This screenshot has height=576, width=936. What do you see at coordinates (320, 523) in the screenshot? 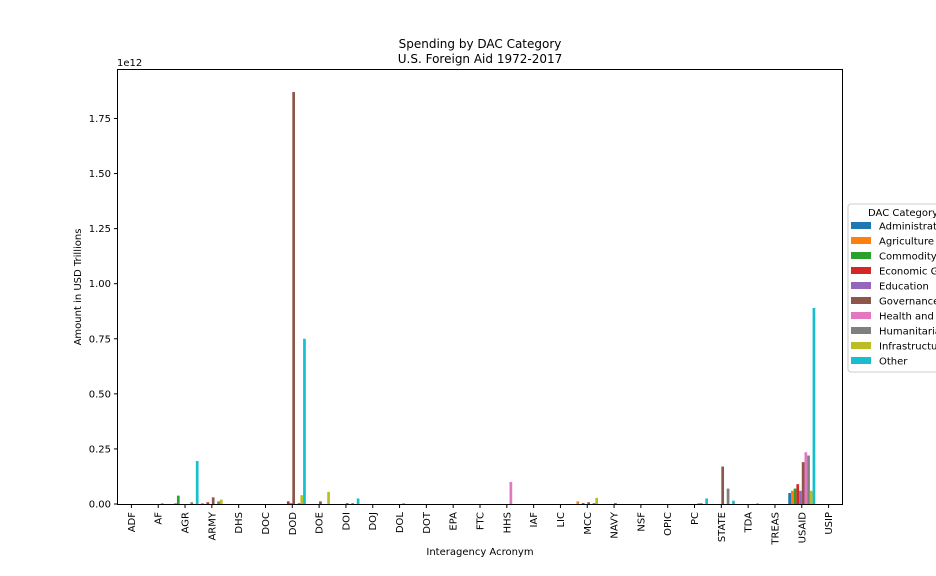
I see `x-tick-label: DOE` at bounding box center [320, 523].